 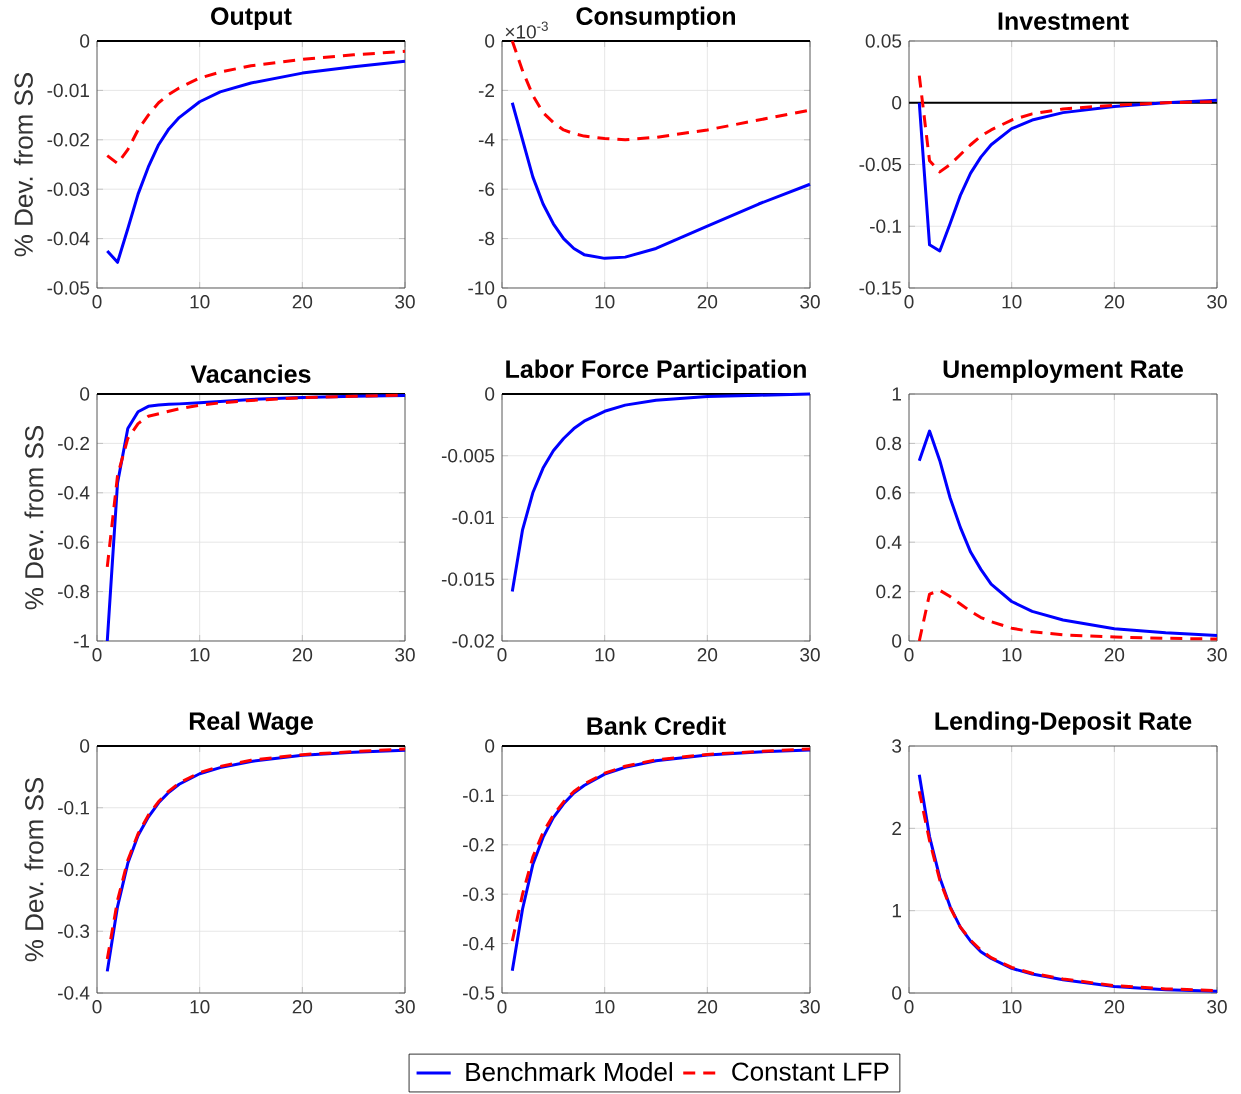 What do you see at coordinates (74, 591) in the screenshot?
I see `y-tick-label: -0.8` at bounding box center [74, 591].